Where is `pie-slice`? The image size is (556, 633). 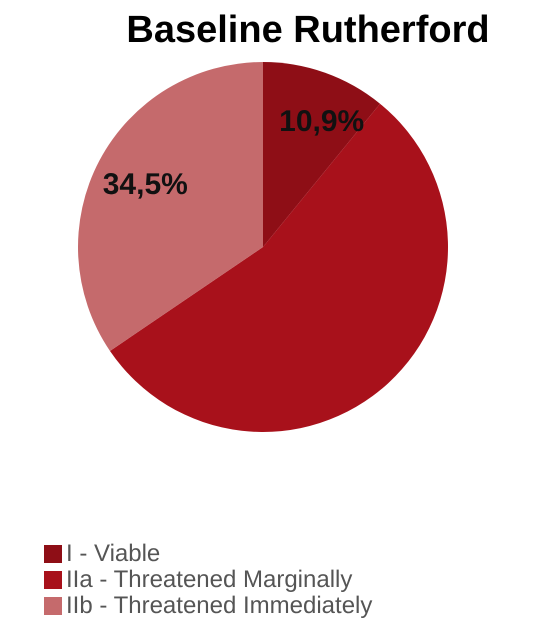 pie-slice is located at coordinates (321, 154).